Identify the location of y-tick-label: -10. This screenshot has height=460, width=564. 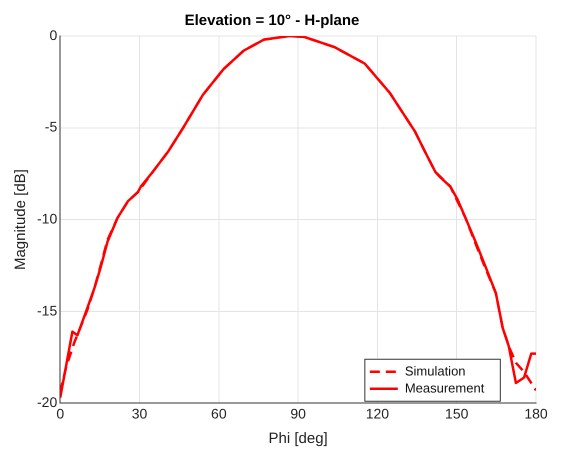
(47, 218).